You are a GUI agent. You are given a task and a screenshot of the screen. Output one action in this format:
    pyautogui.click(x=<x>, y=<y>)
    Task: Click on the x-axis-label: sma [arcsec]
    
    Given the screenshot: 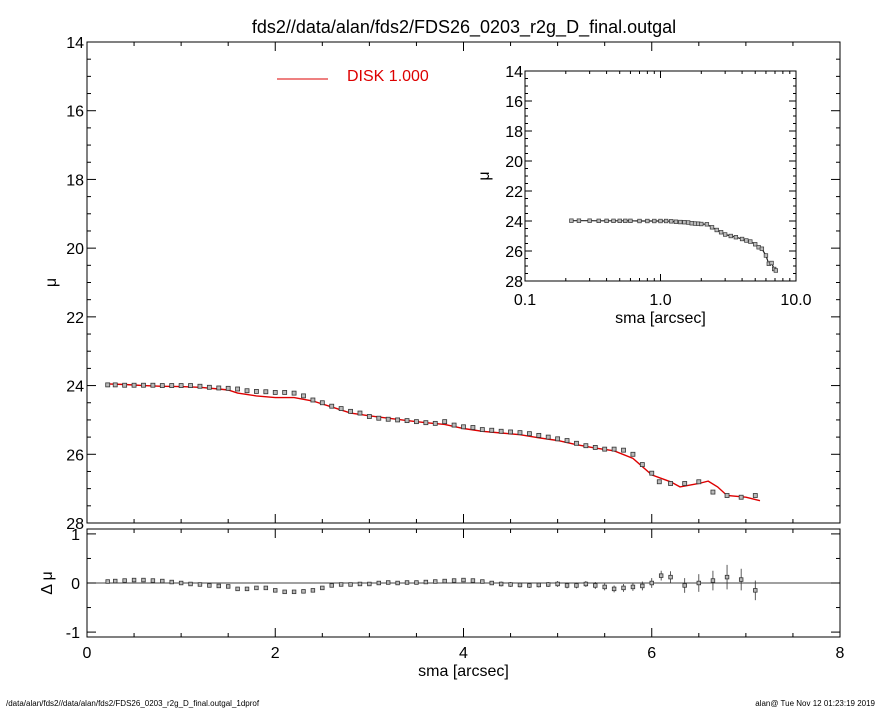 What is the action you would take?
    pyautogui.click(x=463, y=671)
    